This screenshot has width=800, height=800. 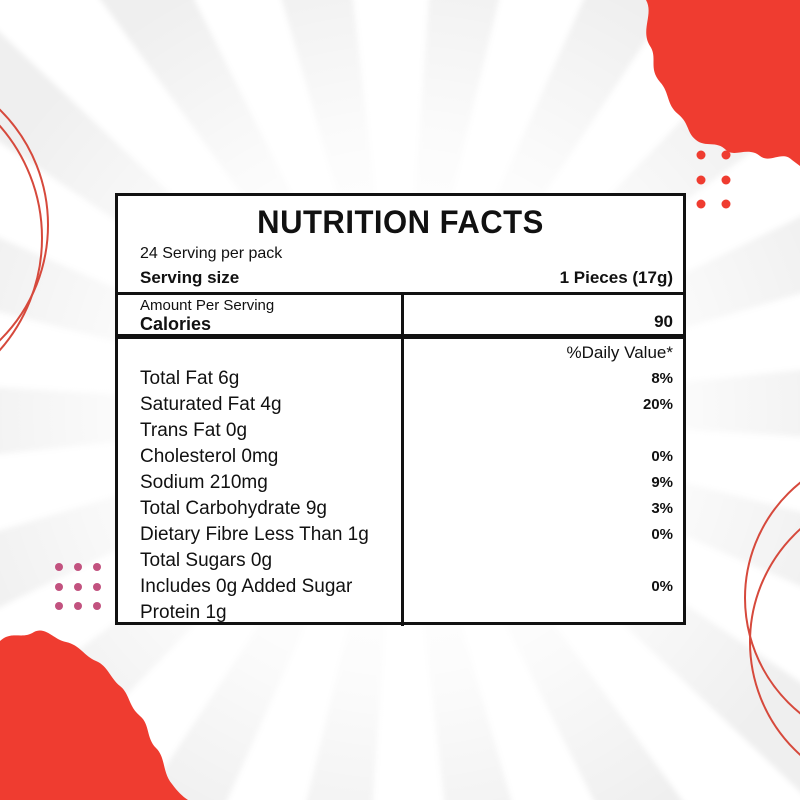 What do you see at coordinates (400, 278) in the screenshot?
I see `serving-size-row: Serving size 1 Pieces (17g)` at bounding box center [400, 278].